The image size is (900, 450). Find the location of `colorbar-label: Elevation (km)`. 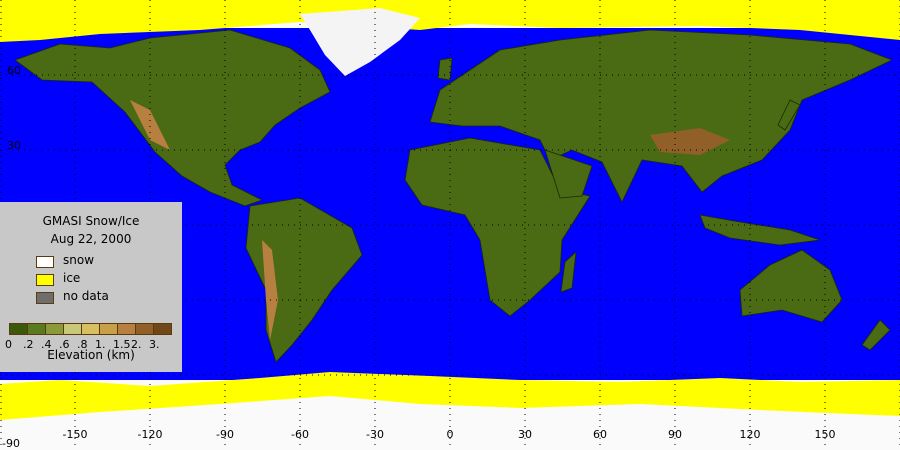

colorbar-label: Elevation (km) is located at coordinates (91, 355).